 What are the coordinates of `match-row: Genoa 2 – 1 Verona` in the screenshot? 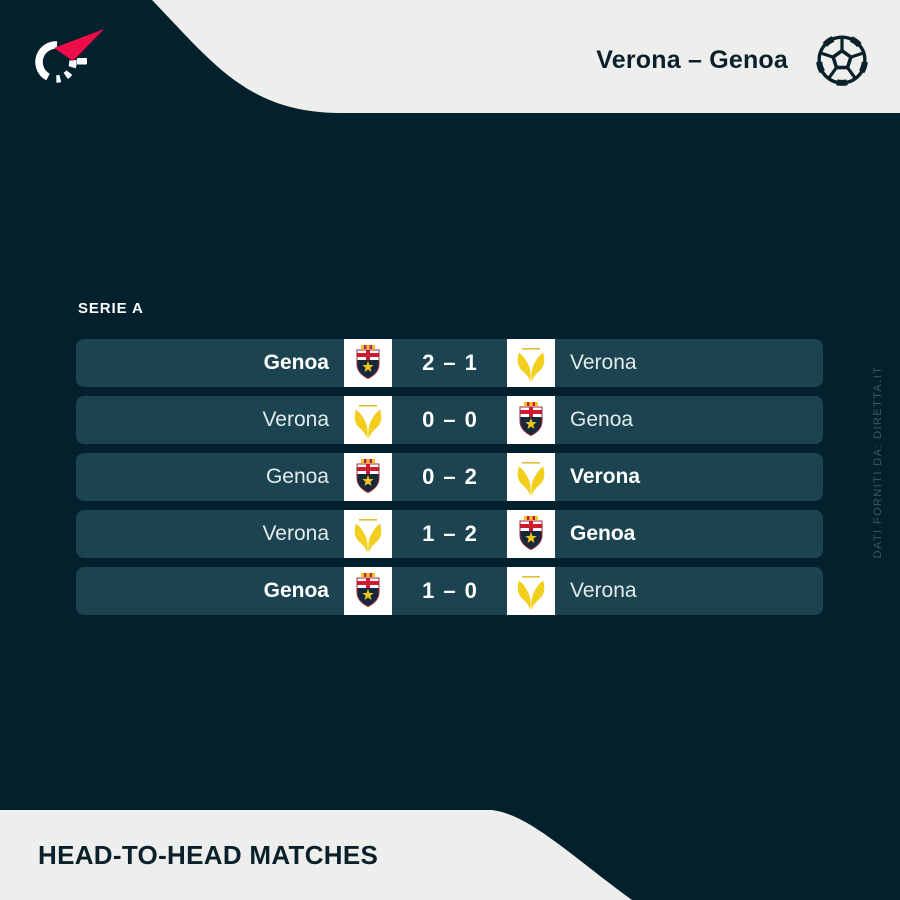 It's located at (449, 363).